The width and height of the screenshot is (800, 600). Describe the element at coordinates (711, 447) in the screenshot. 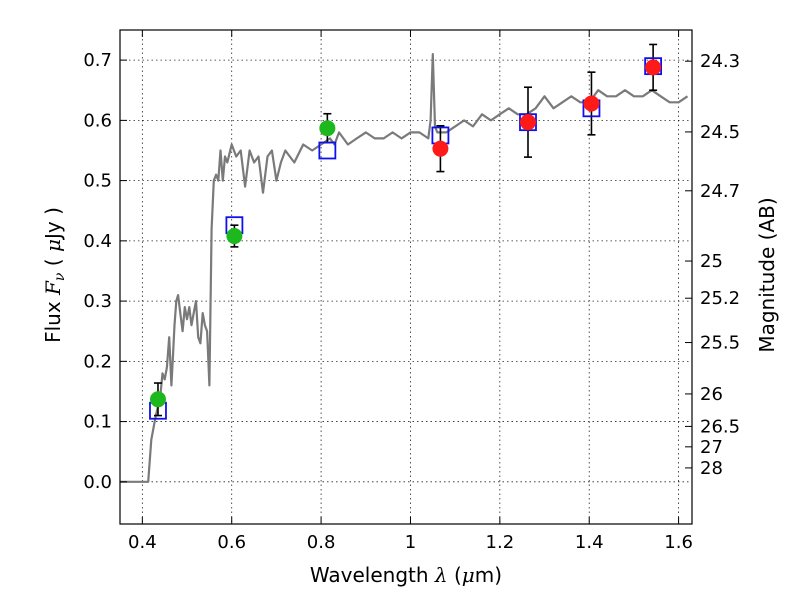

I see `y2-tick-label: 27` at that location.